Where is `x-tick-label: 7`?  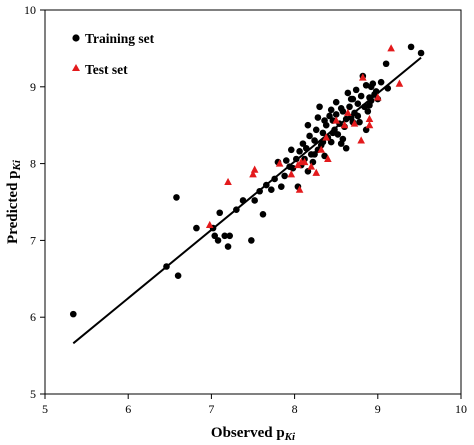 x-tick-label: 7 is located at coordinates (211, 409).